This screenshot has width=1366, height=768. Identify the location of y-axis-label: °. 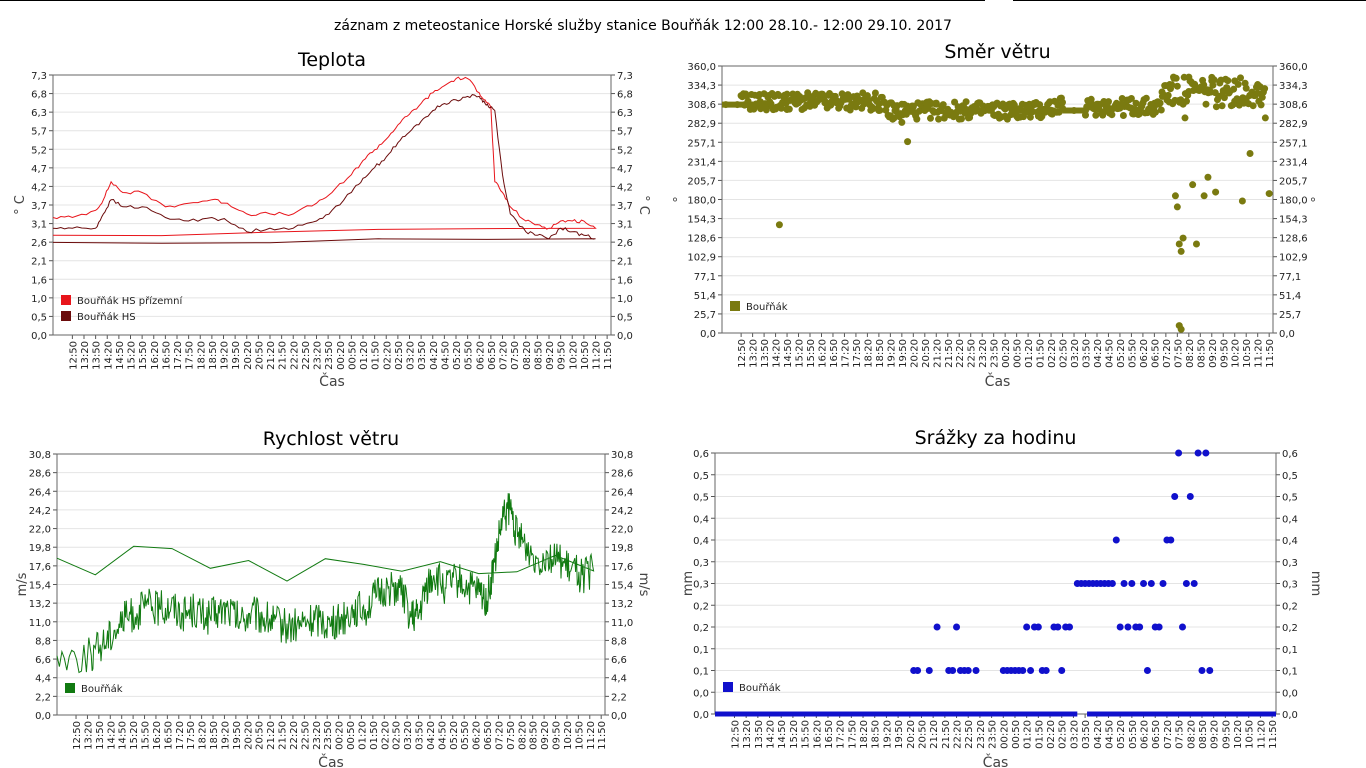
(679, 199).